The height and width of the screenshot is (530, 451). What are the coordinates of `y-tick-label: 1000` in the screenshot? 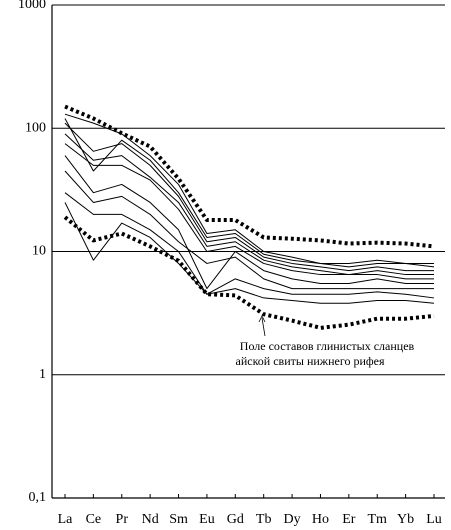 It's located at (32, 6).